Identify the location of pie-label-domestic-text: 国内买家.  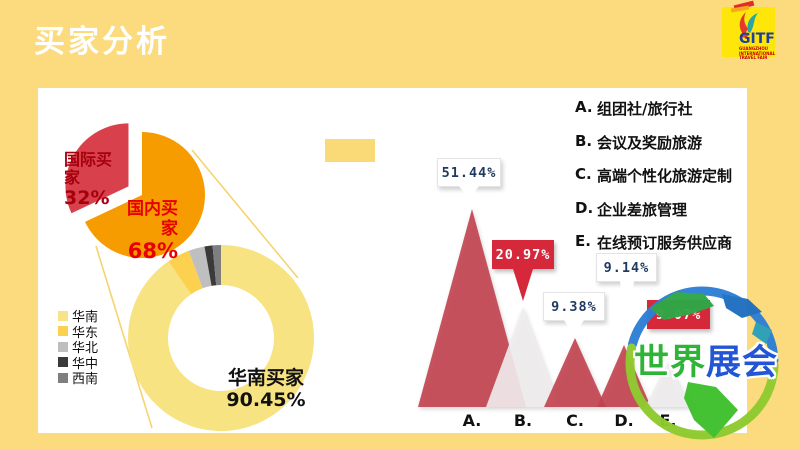
(152, 219).